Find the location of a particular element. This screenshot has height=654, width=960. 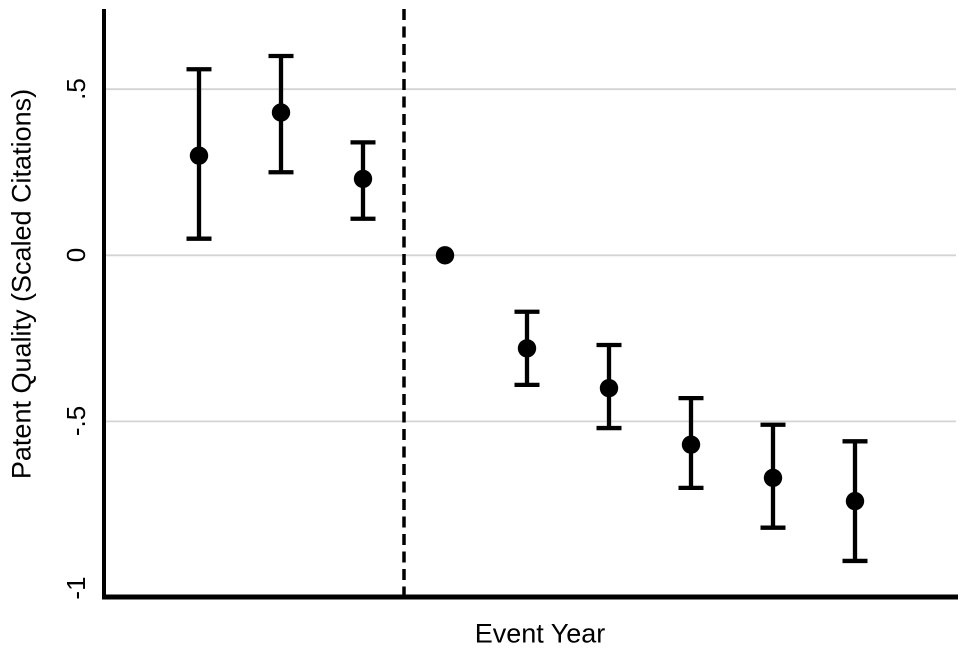

x-axis-title: Event Year is located at coordinates (540, 633).